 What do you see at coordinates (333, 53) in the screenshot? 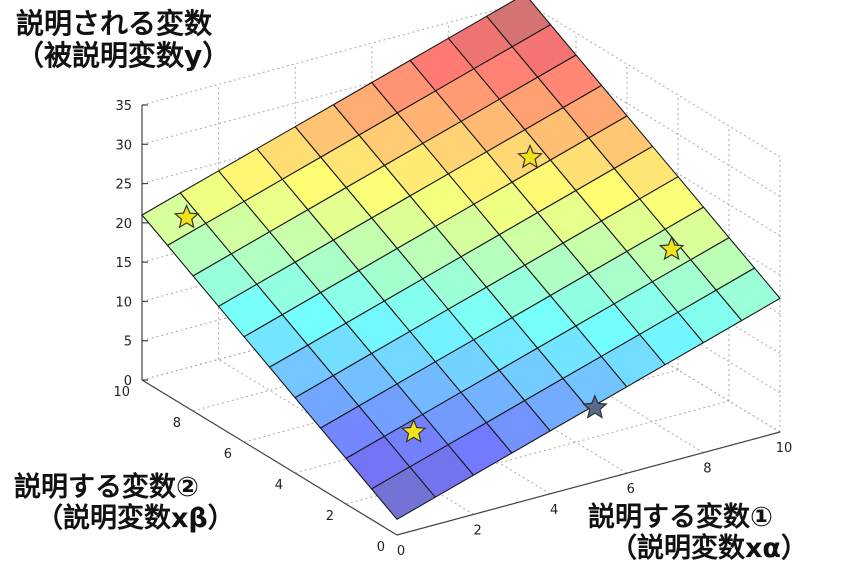
I see `gridline-back-z` at bounding box center [333, 53].